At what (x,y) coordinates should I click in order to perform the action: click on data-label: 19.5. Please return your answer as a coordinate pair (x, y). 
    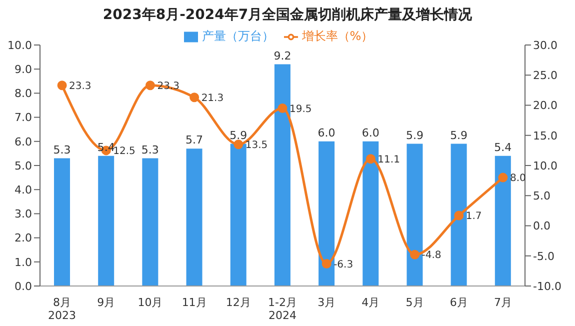
    Looking at the image, I should click on (301, 109).